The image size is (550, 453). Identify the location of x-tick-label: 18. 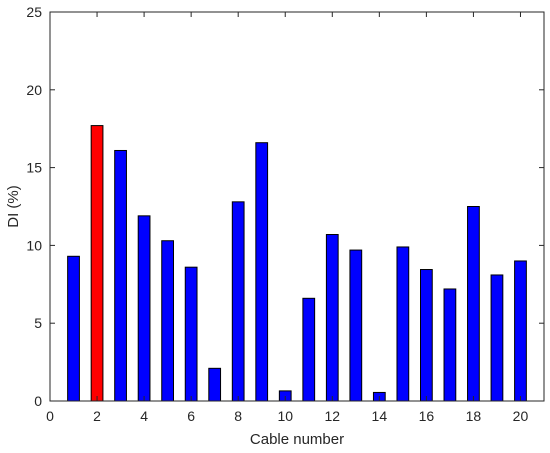
(474, 416).